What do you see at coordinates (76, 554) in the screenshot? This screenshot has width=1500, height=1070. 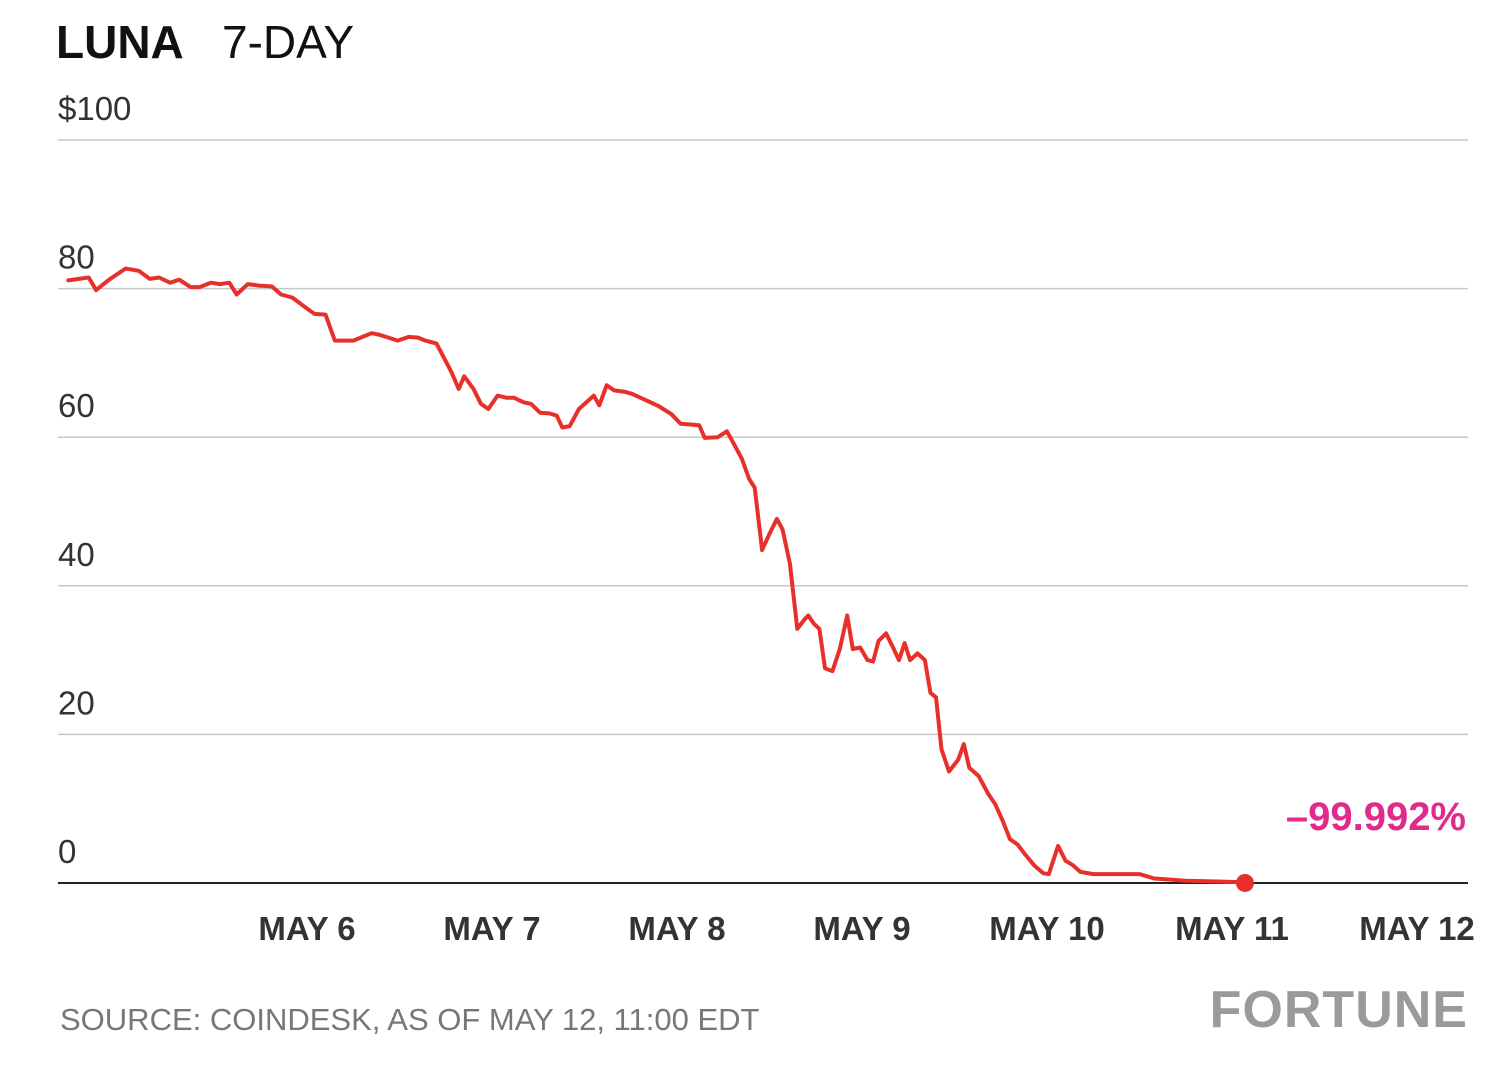 I see `y-tick-label: 40` at bounding box center [76, 554].